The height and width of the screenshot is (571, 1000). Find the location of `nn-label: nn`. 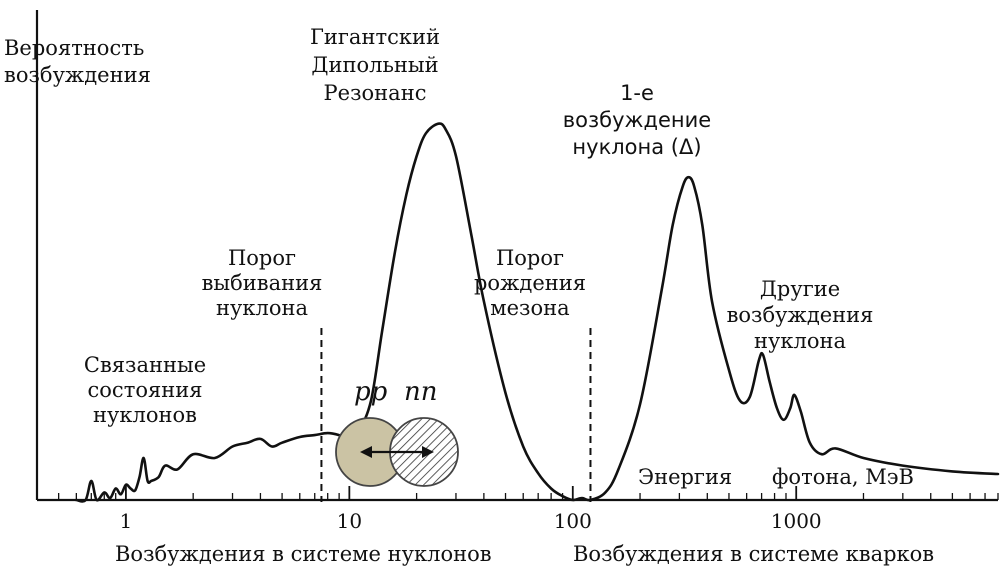

nn-label: nn is located at coordinates (421, 392).